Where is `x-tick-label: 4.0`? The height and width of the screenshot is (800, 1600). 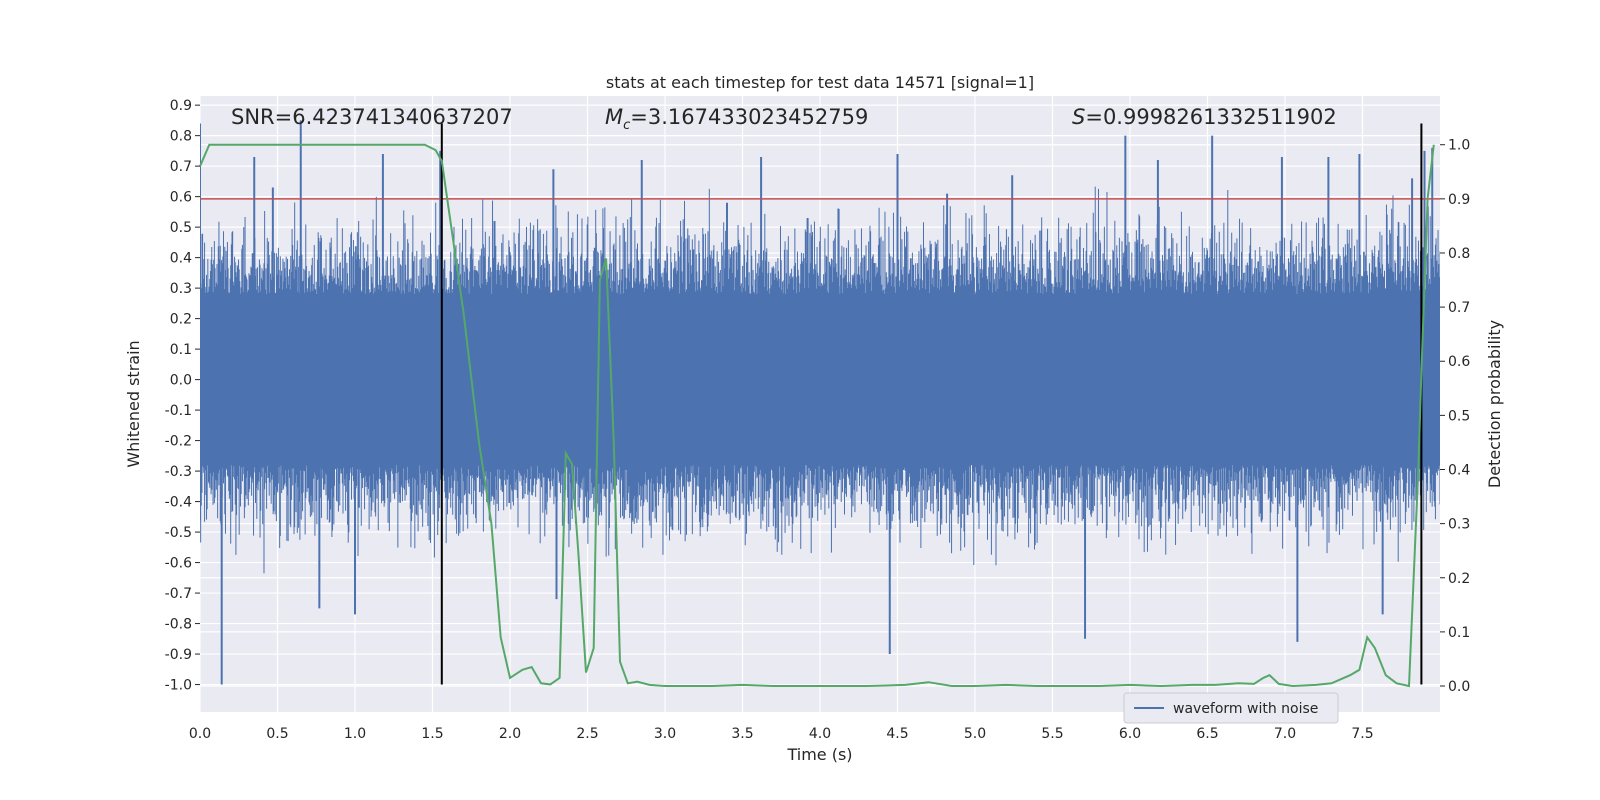 x-tick-label: 4.0 is located at coordinates (820, 734).